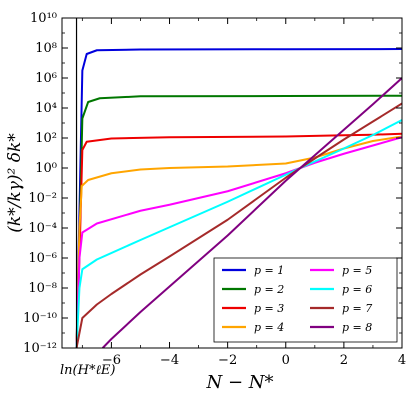 The width and height of the screenshot is (413, 400). Describe the element at coordinates (239, 382) in the screenshot. I see `x-axis-label: N − N*` at that location.